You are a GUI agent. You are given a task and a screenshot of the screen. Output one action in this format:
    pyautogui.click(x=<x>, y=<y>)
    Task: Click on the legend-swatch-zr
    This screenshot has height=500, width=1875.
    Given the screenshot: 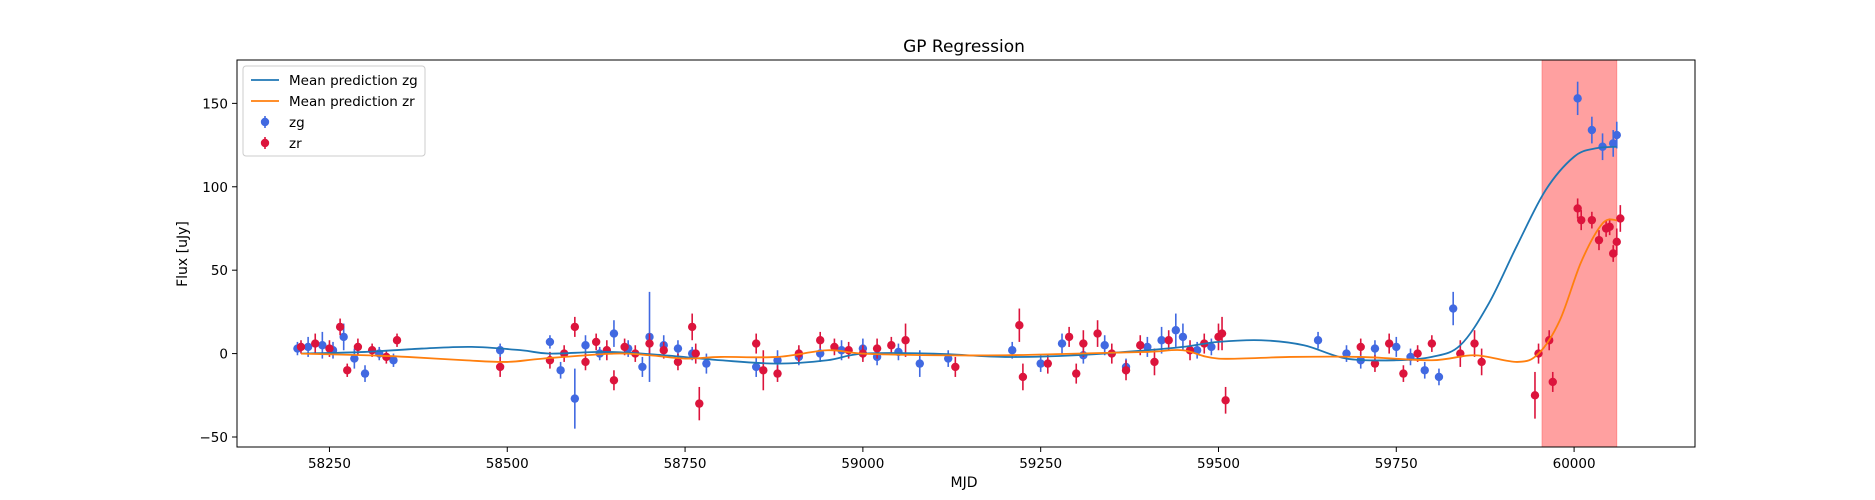 What is the action you would take?
    pyautogui.click(x=265, y=143)
    